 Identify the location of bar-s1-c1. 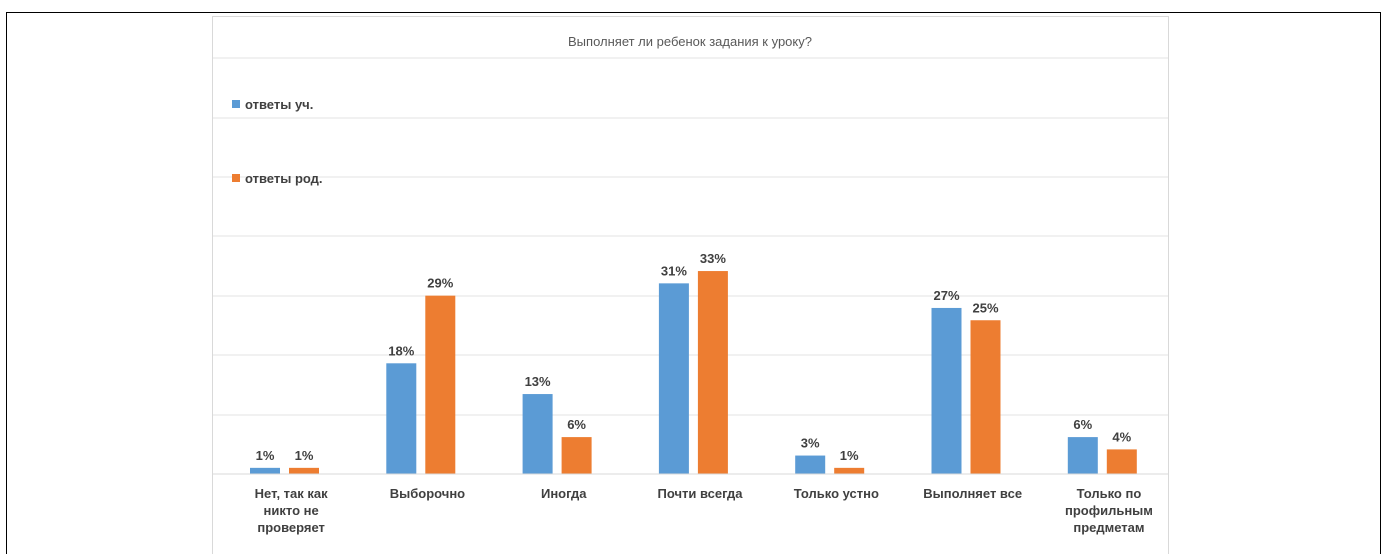
(440, 384).